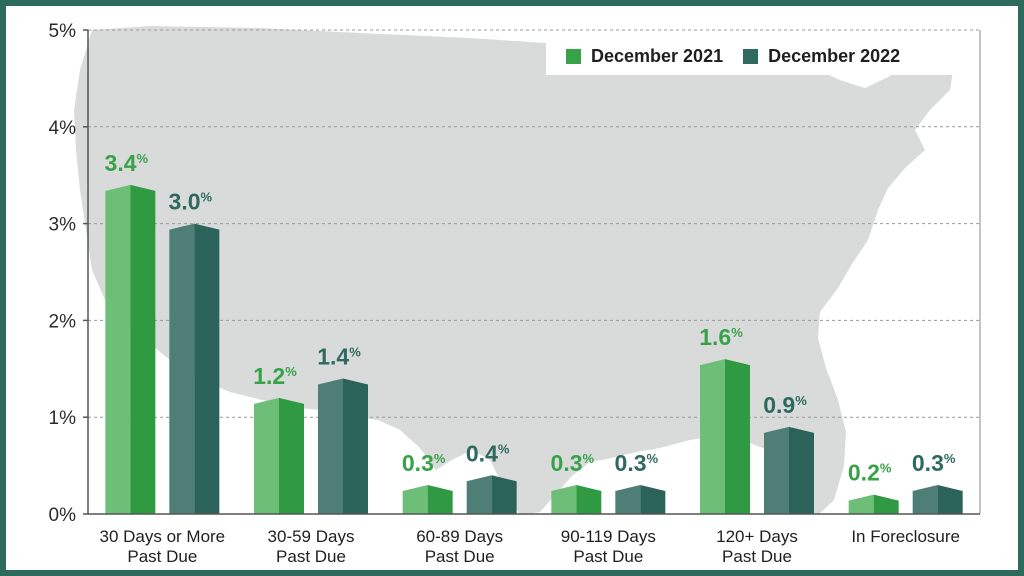 The image size is (1024, 576). I want to click on x-tick-label: In Foreclosure, so click(905, 536).